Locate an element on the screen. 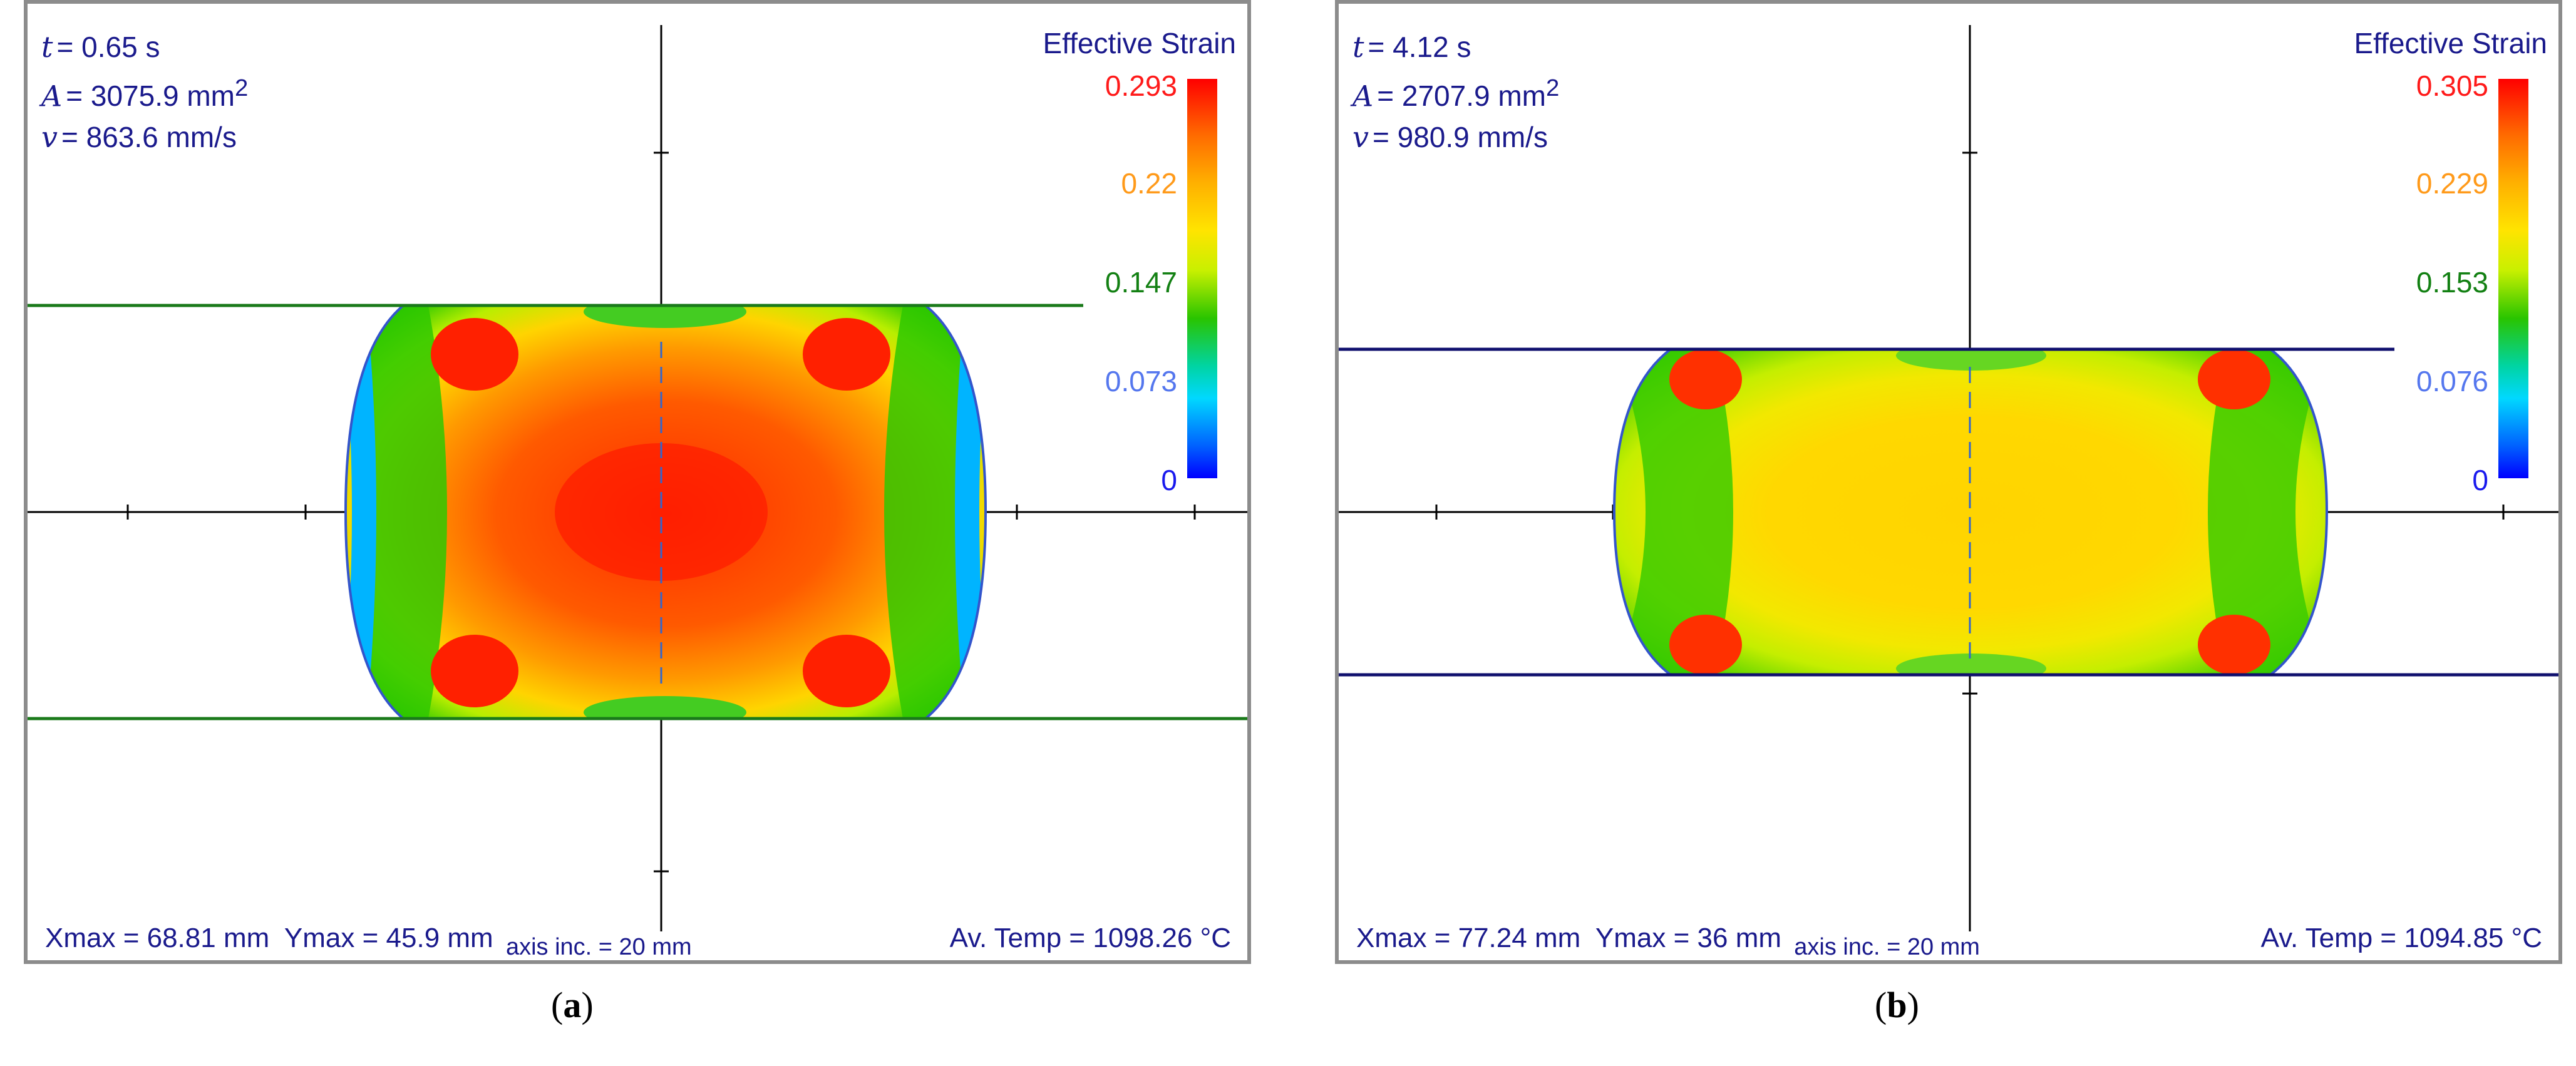  xmax-readout: Xmax = 68.81 mm is located at coordinates (158, 938).